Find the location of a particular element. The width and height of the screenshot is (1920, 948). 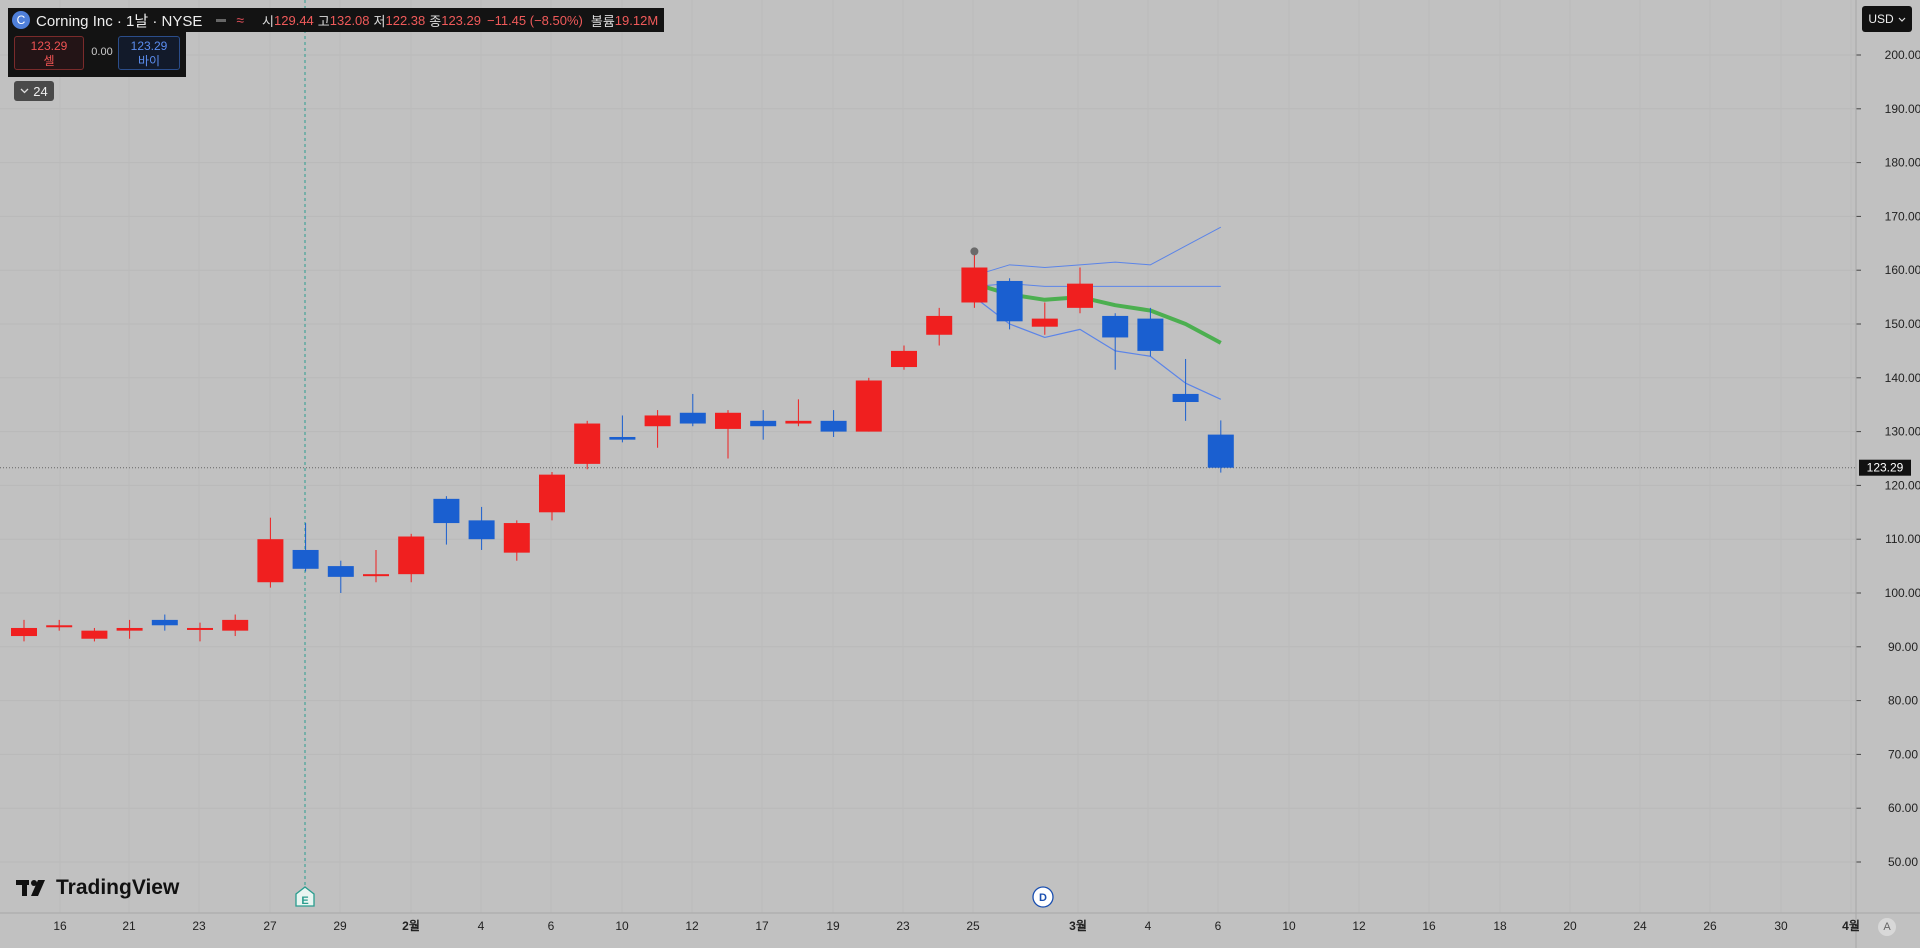

sell-button: 123.29 셀 is located at coordinates (49, 53).